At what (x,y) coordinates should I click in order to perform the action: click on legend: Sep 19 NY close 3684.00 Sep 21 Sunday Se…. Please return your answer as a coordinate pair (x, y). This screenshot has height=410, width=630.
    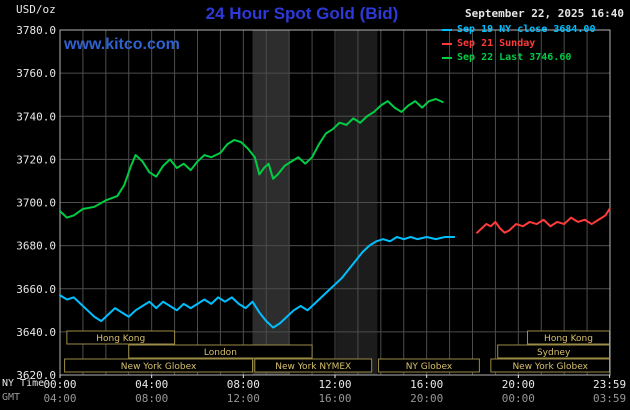
    Looking at the image, I should click on (533, 45).